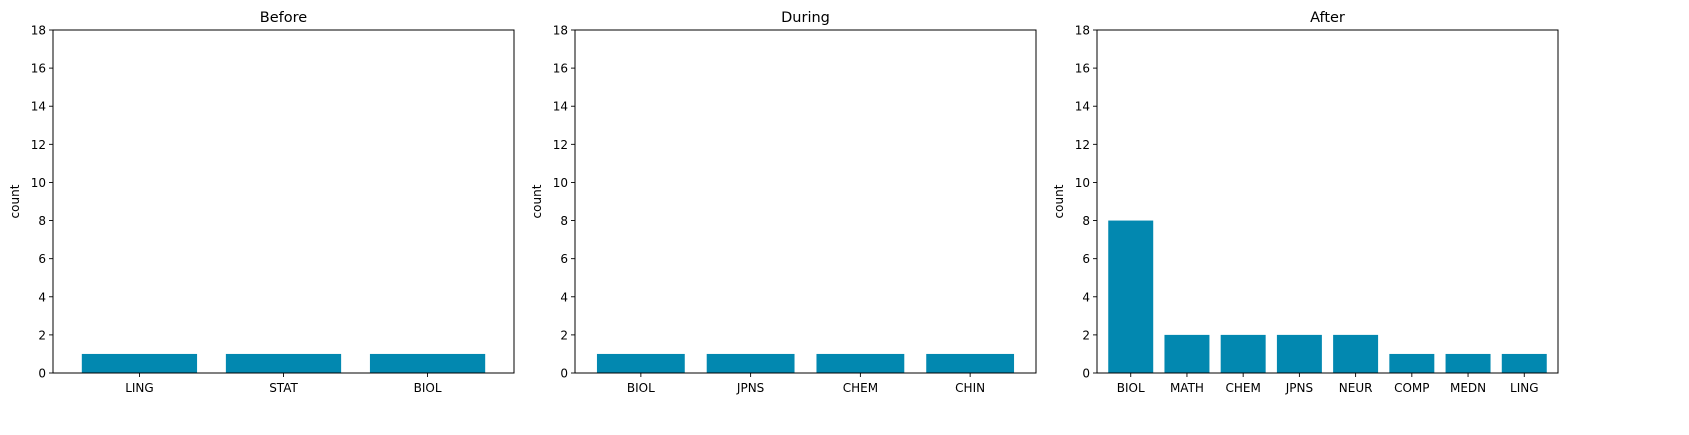 This screenshot has height=435, width=1689. What do you see at coordinates (283, 18) in the screenshot?
I see `chart-title: Before` at bounding box center [283, 18].